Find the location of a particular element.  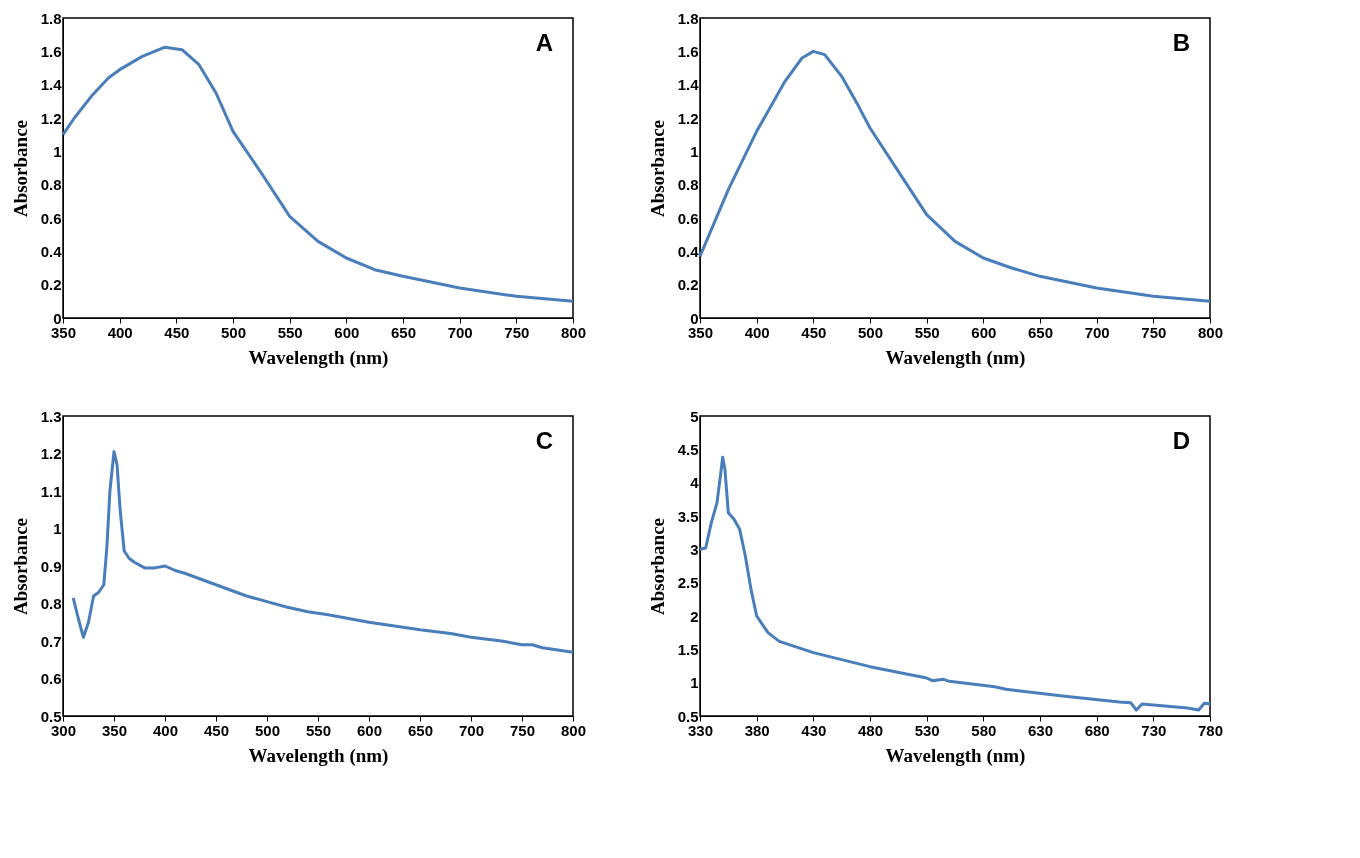

y-tick-label: 3 is located at coordinates (694, 549).